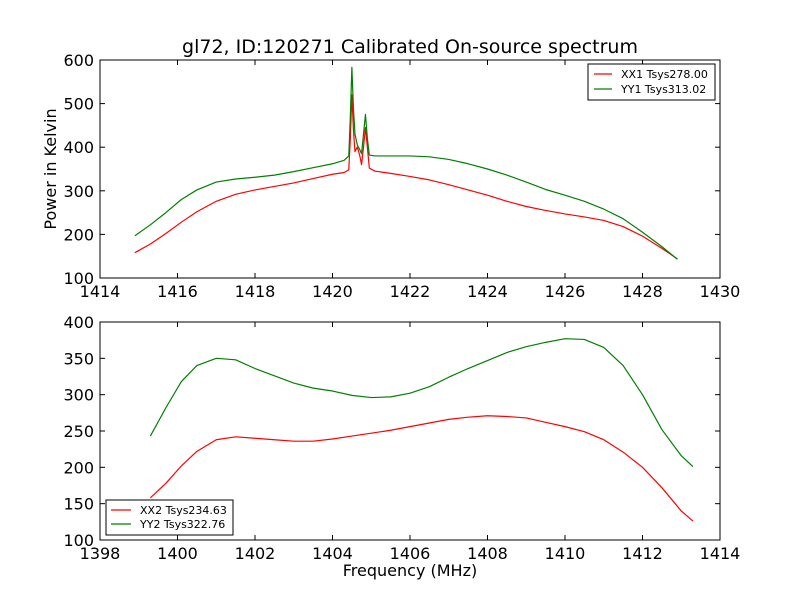 The width and height of the screenshot is (800, 600). Describe the element at coordinates (565, 553) in the screenshot. I see `bottom-x-tick-label: 1410` at that location.